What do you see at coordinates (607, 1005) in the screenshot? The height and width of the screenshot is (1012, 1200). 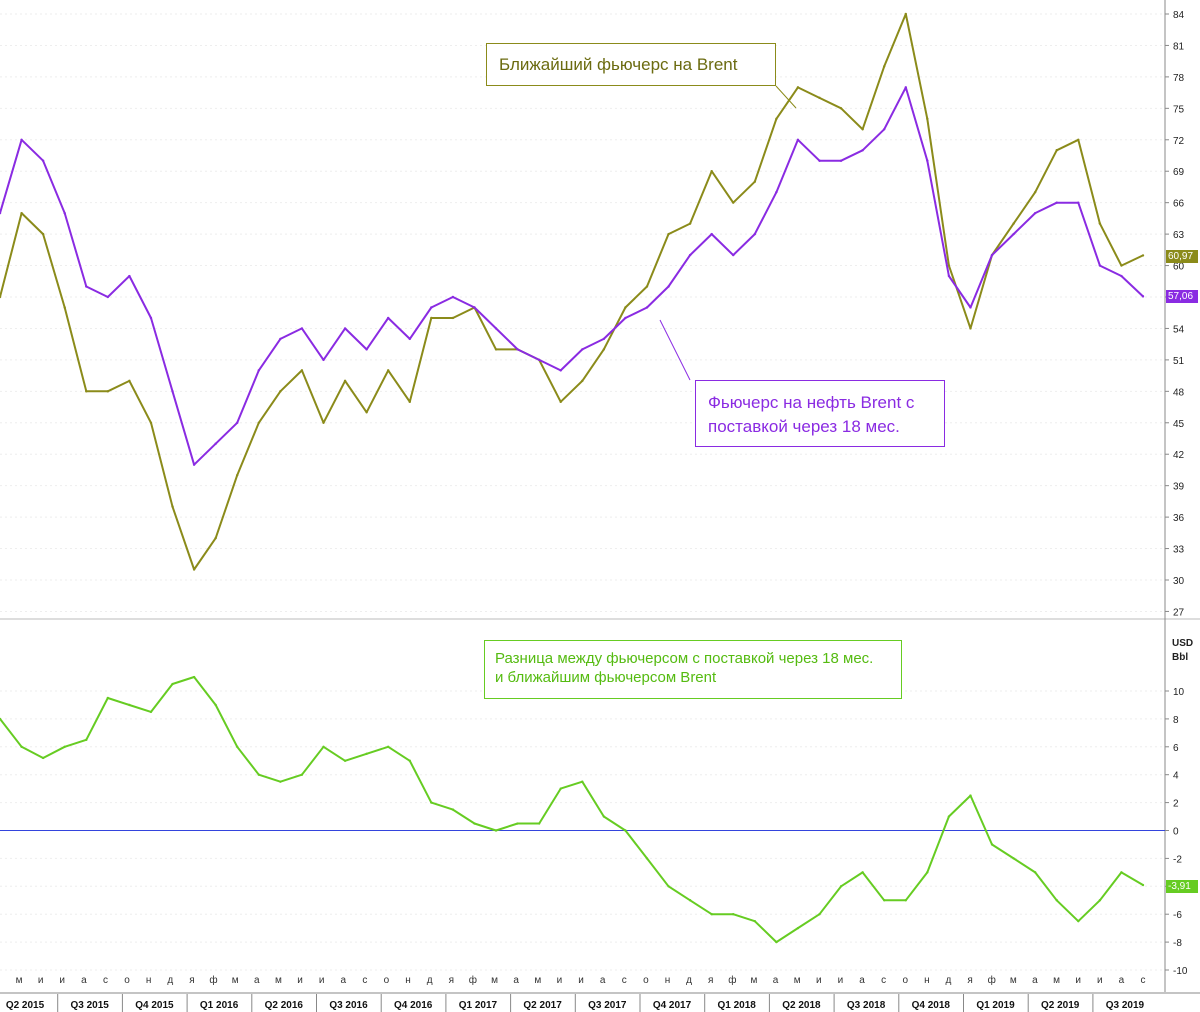 I see `x-quarter-label: Q3 2017` at bounding box center [607, 1005].